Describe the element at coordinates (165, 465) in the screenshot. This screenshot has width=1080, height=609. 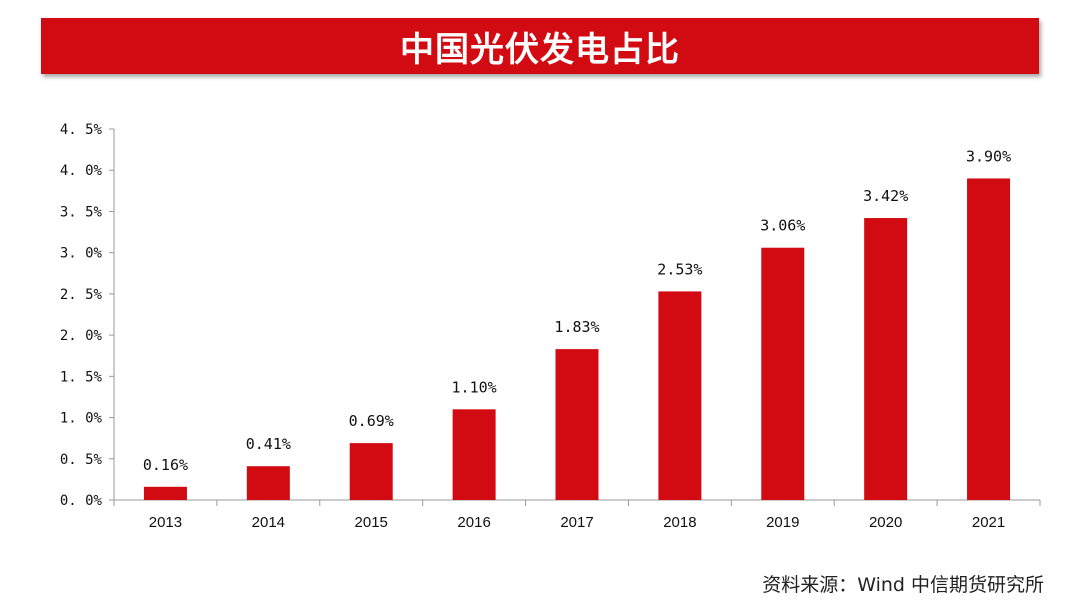
I see `data-label: 0.16%` at that location.